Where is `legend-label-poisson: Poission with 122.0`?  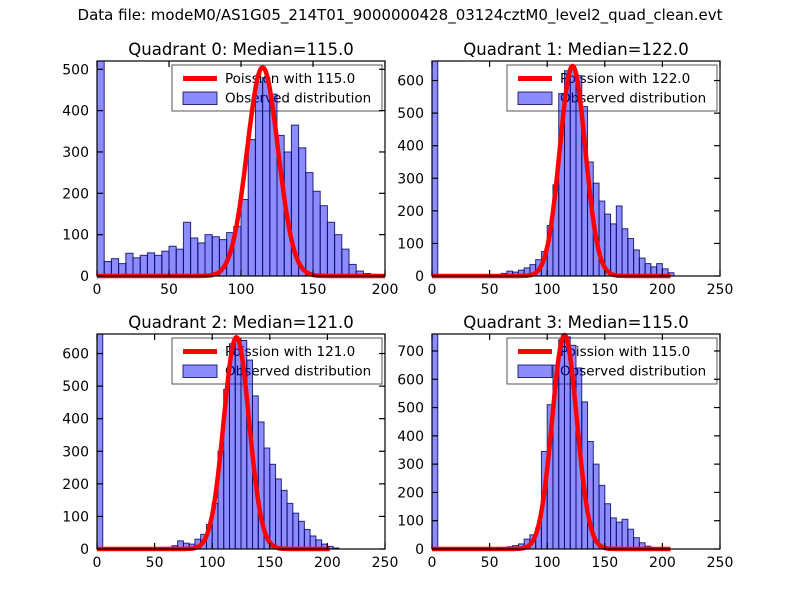
legend-label-poisson: Poission with 122.0 is located at coordinates (625, 79).